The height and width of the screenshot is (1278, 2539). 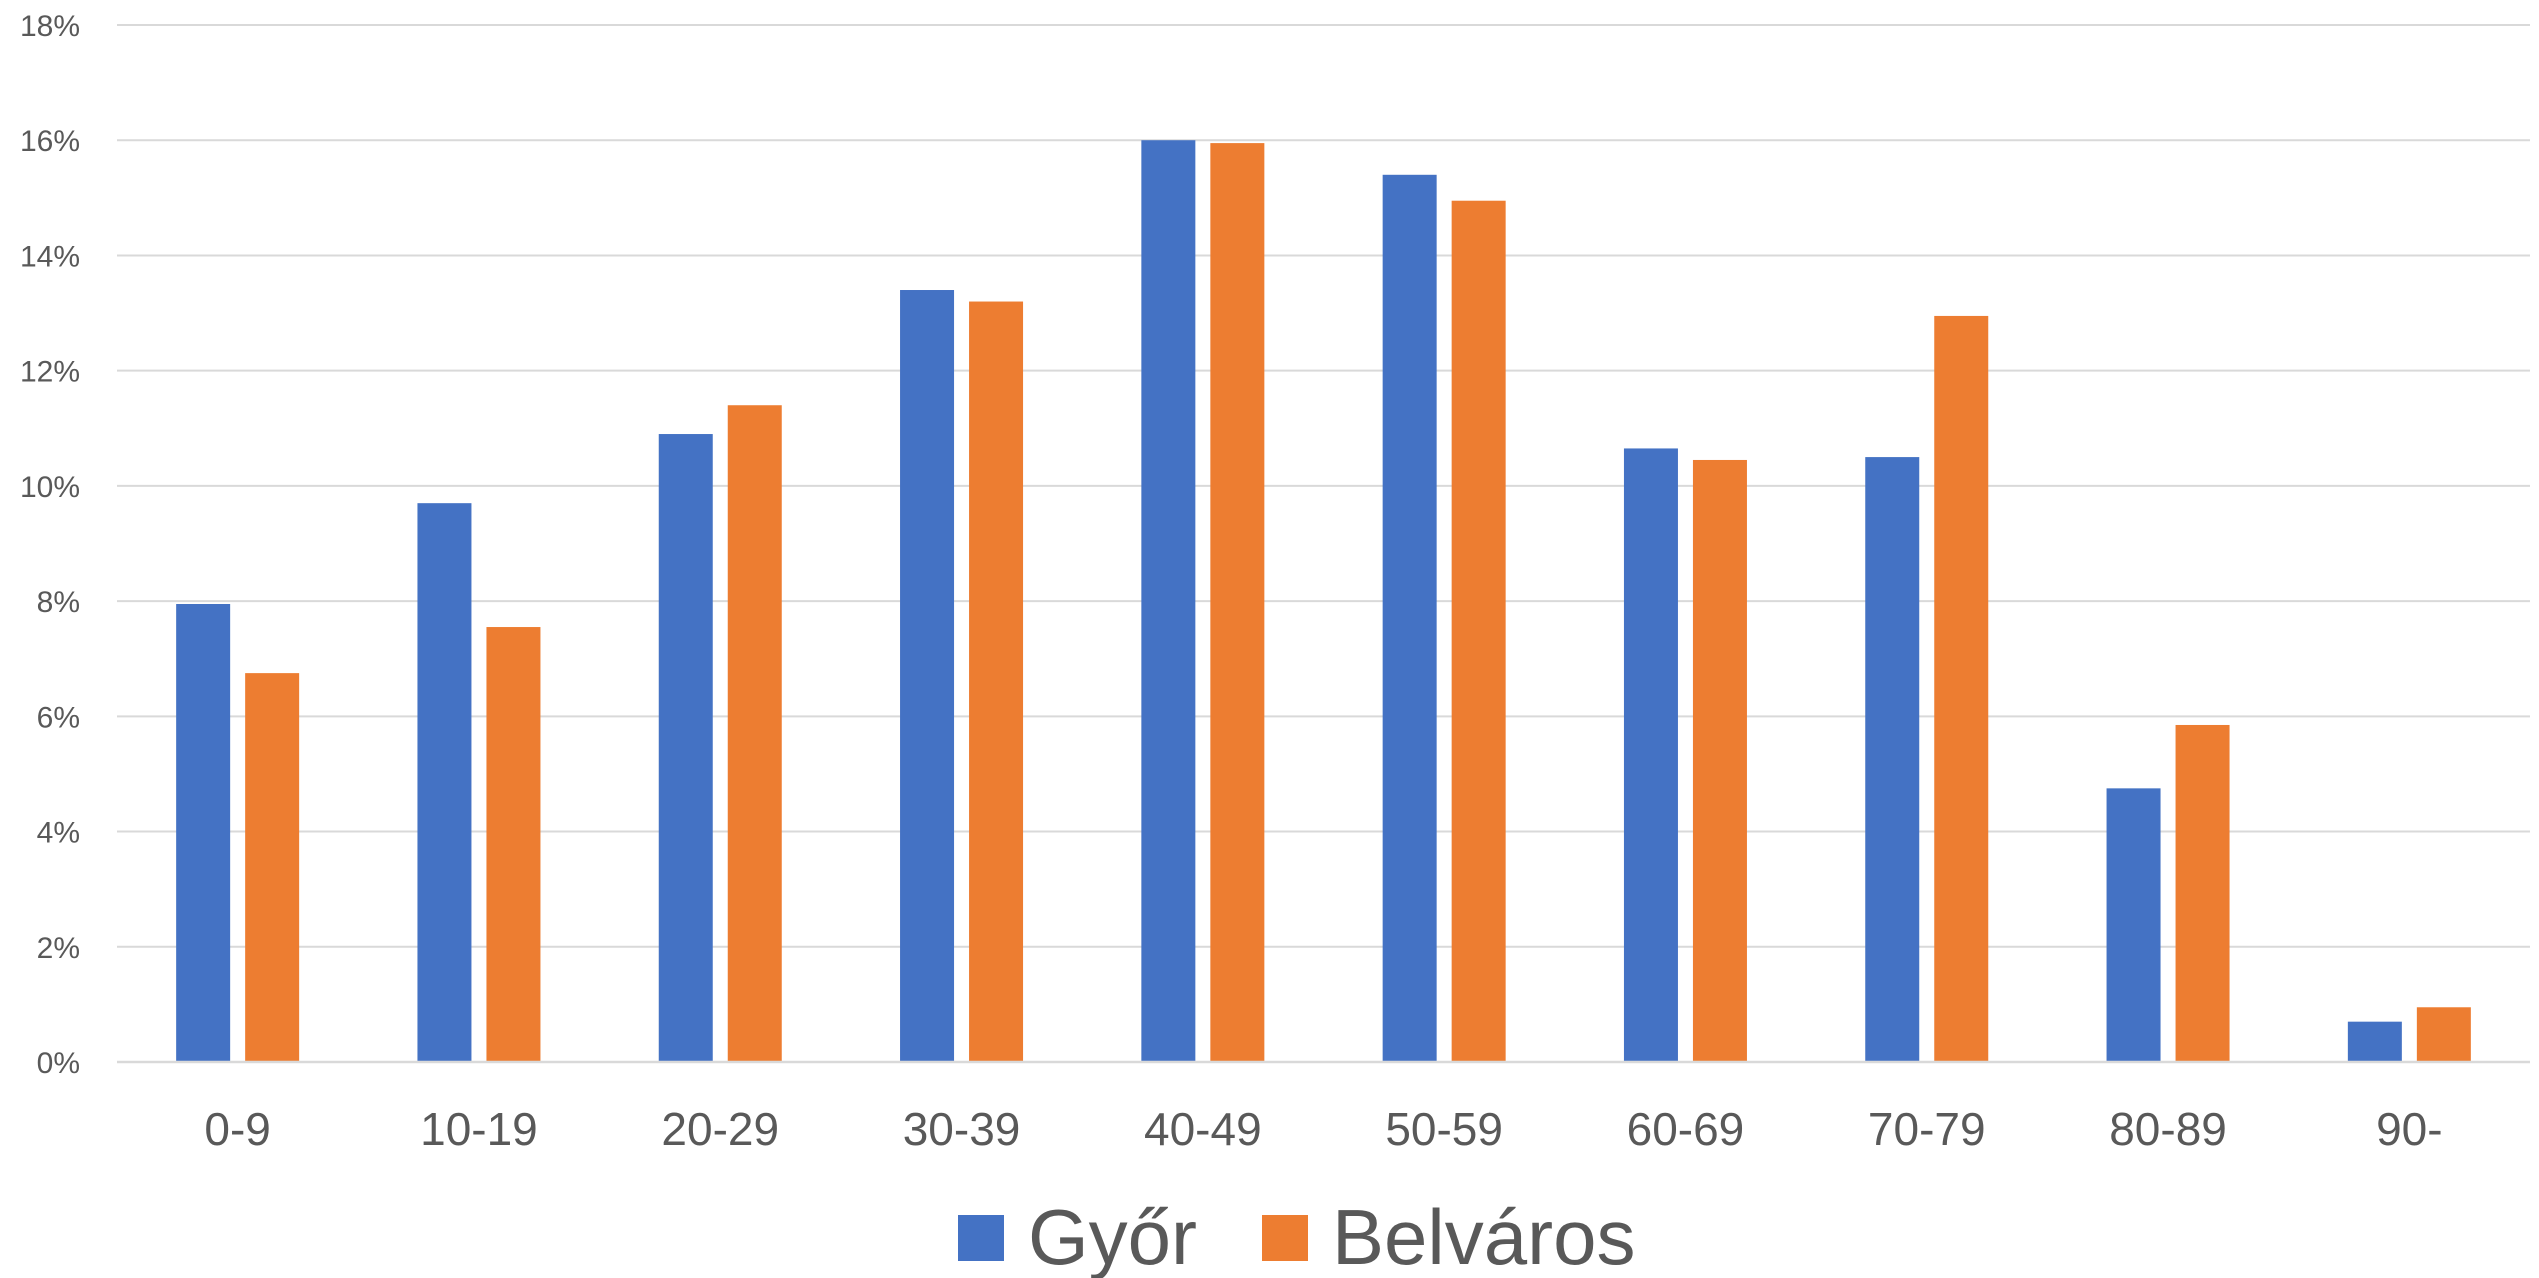 What do you see at coordinates (50, 372) in the screenshot?
I see `y-tick-label: 12%` at bounding box center [50, 372].